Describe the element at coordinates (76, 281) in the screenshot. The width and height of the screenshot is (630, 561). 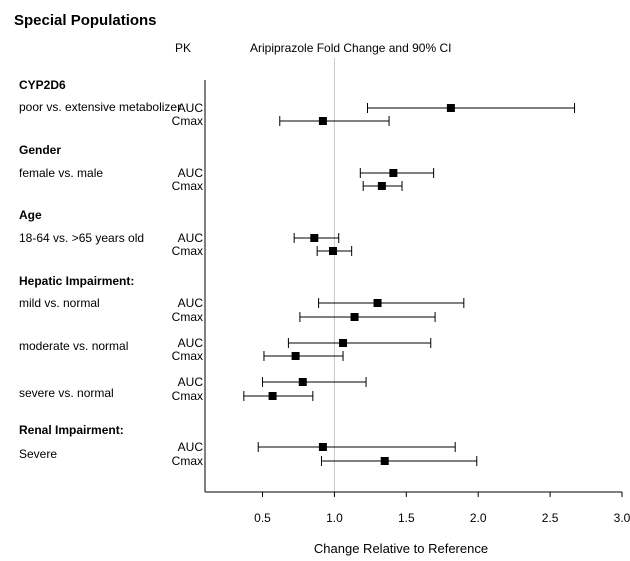
I see `group-label: Hepatic Impairment:` at that location.